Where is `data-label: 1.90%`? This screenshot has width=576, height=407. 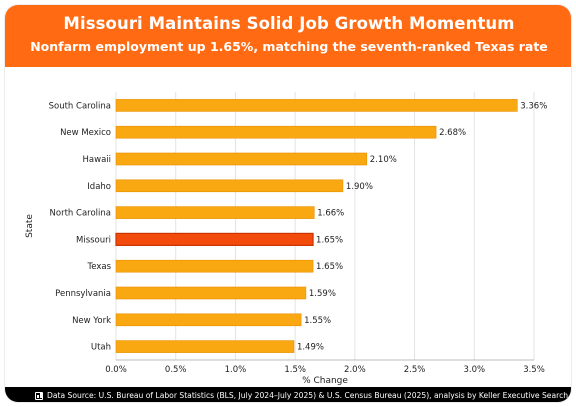
data-label: 1.90% is located at coordinates (359, 187).